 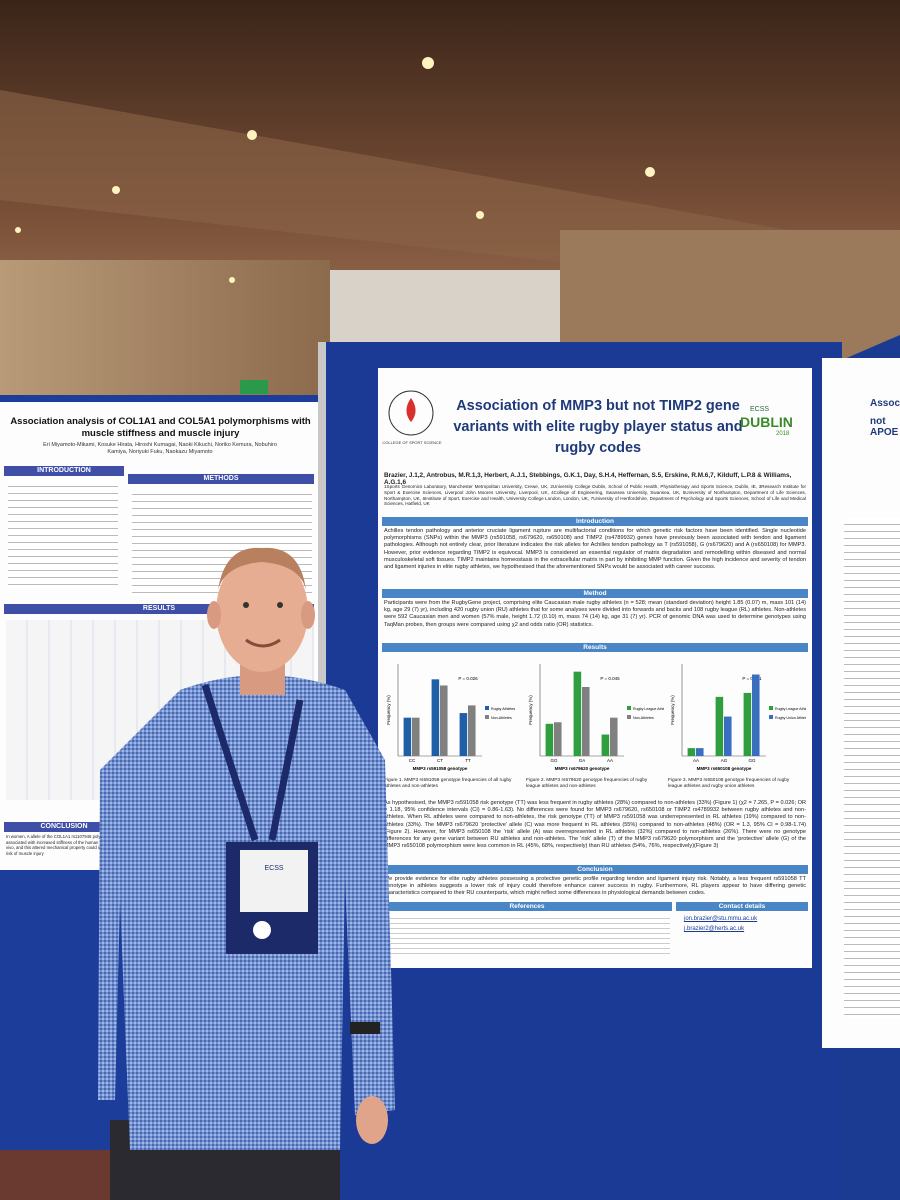 What do you see at coordinates (790, 718) in the screenshot?
I see `legend-label: Rugby Union Athletes` at bounding box center [790, 718].